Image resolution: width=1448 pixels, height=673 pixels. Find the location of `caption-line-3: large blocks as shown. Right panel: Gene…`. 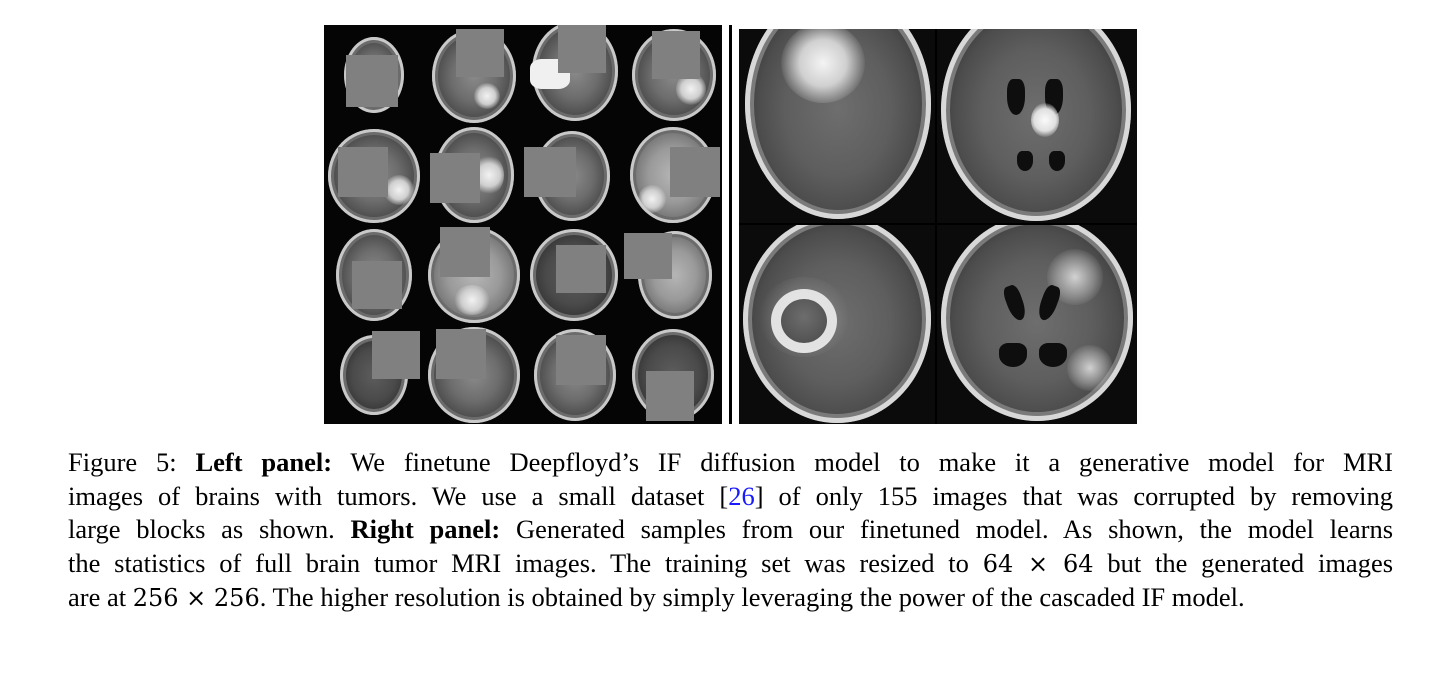

caption-line-3: large blocks as shown. Right panel: Gene… is located at coordinates (730, 530).